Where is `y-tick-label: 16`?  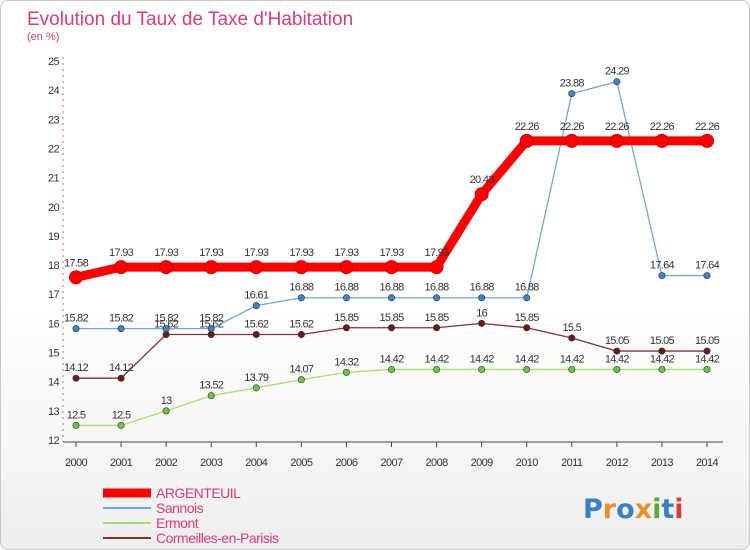
y-tick-label: 16 is located at coordinates (54, 324).